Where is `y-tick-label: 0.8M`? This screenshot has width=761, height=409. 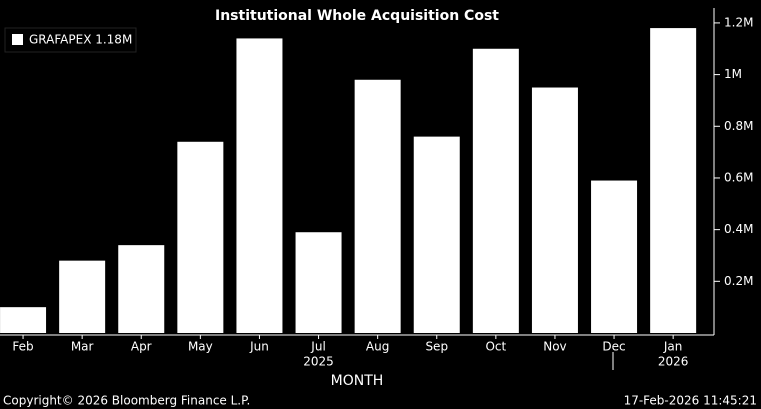 y-tick-label: 0.8M is located at coordinates (738, 126).